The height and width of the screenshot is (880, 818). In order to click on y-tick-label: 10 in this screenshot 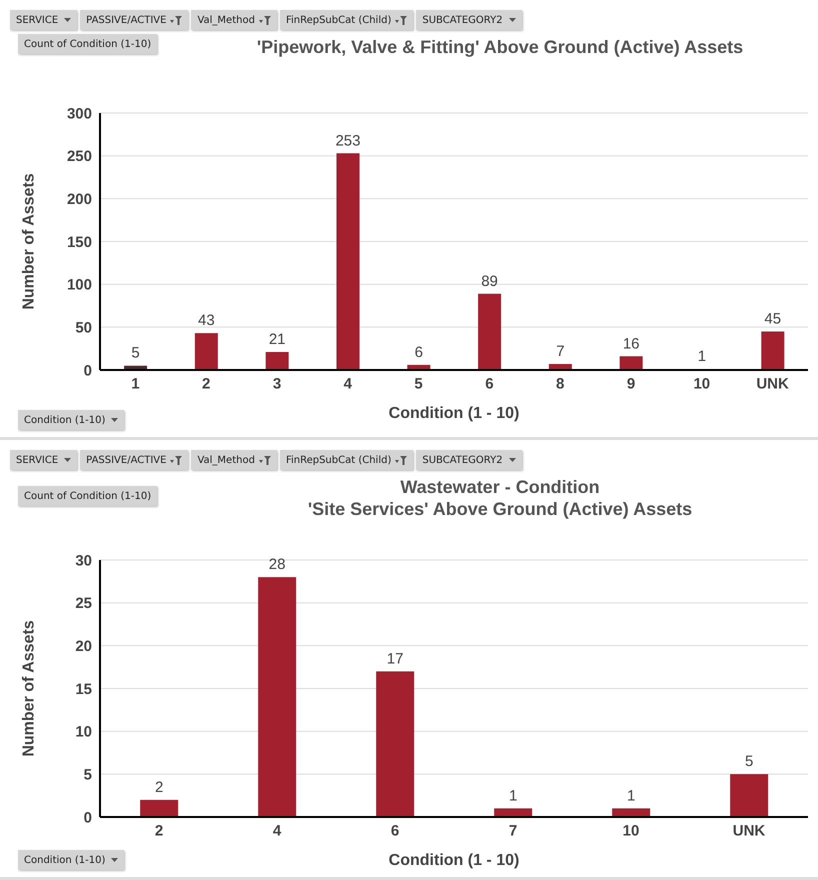, I will do `click(83, 732)`.